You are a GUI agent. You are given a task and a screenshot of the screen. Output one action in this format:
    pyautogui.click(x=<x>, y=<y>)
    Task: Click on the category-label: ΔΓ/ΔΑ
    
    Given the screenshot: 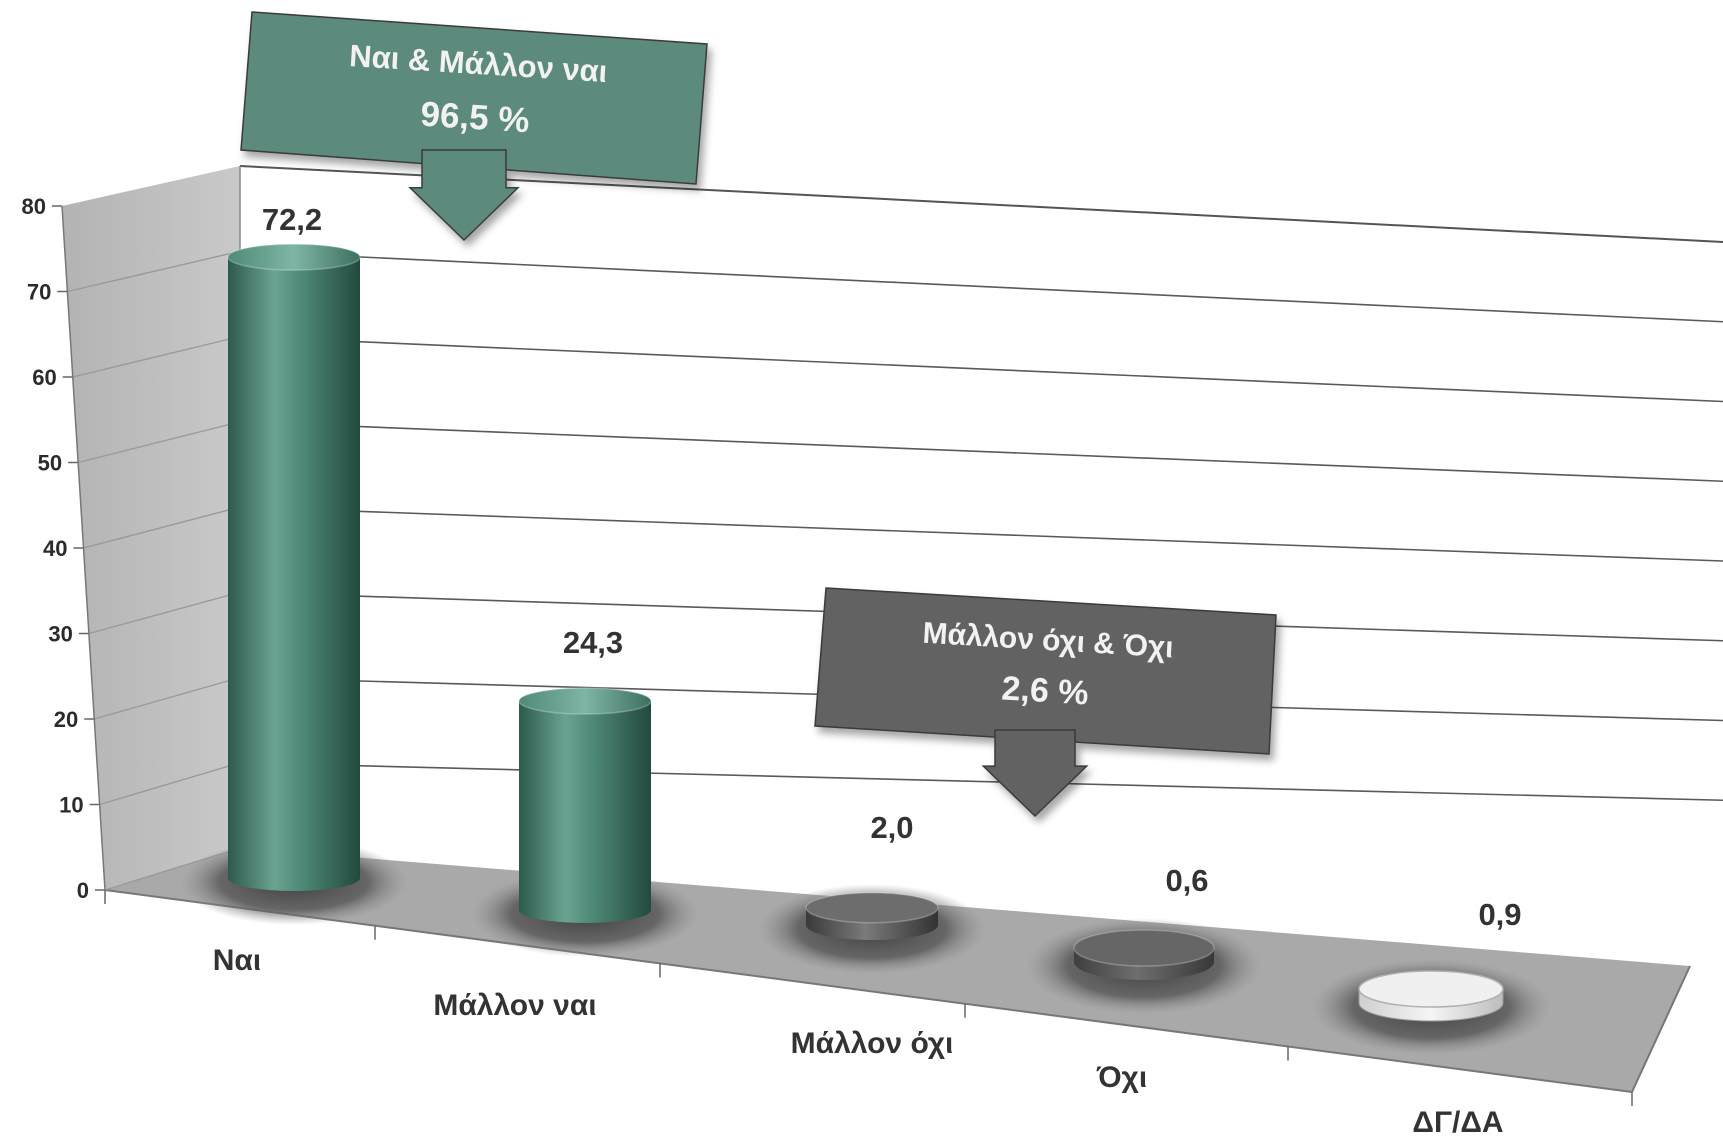 What is the action you would take?
    pyautogui.click(x=1457, y=1121)
    